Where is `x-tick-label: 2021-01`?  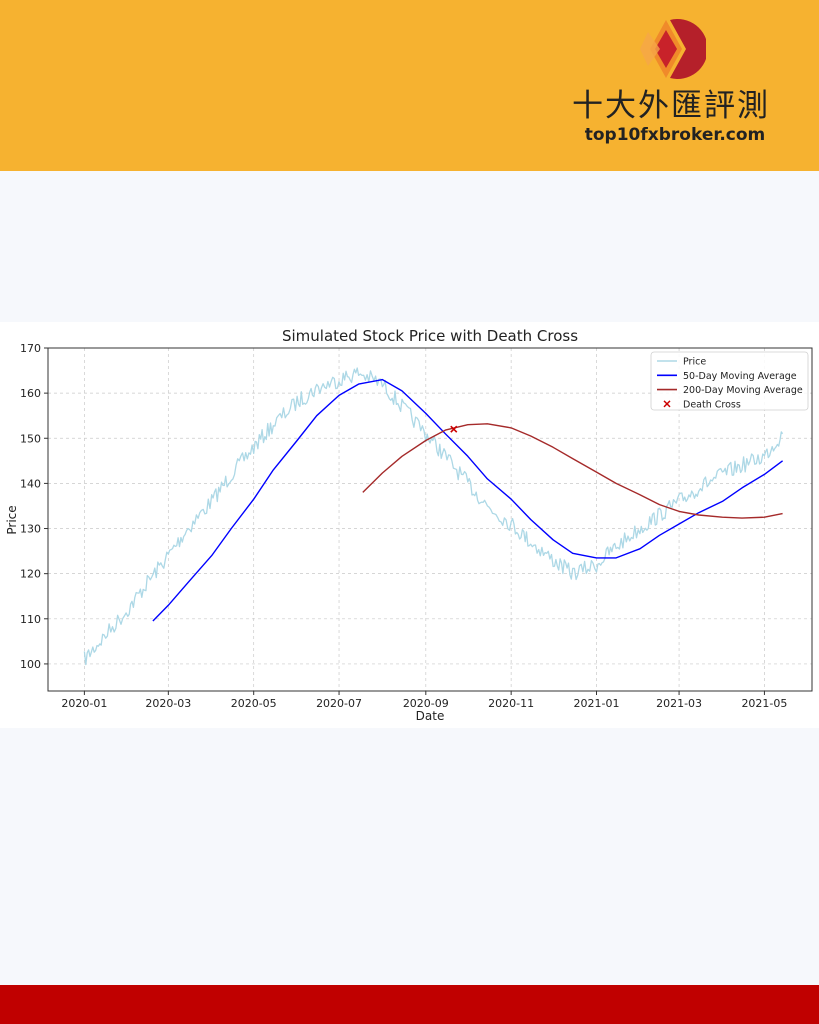 x-tick-label: 2021-01 is located at coordinates (597, 703).